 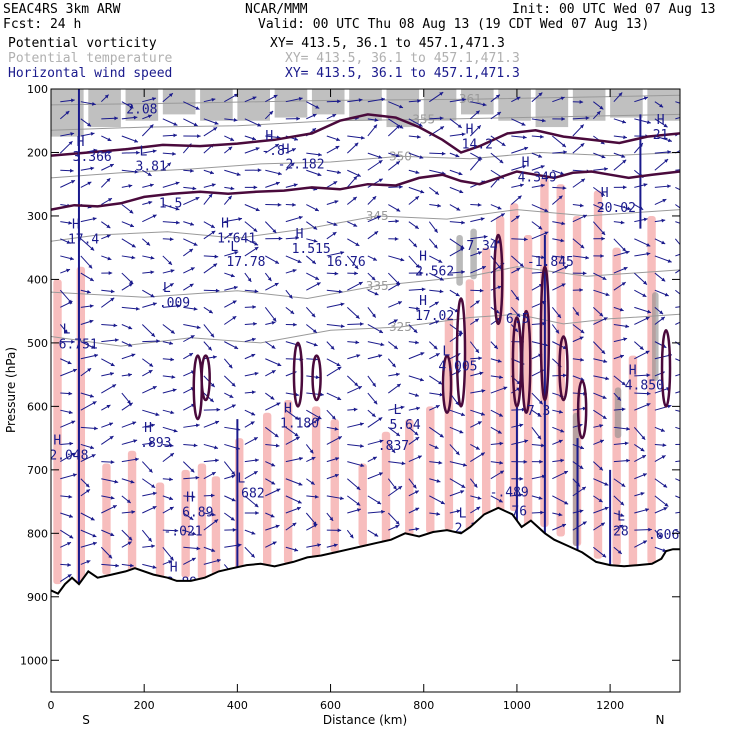 What do you see at coordinates (459, 260) in the screenshot?
I see `gray-shade-column` at bounding box center [459, 260].